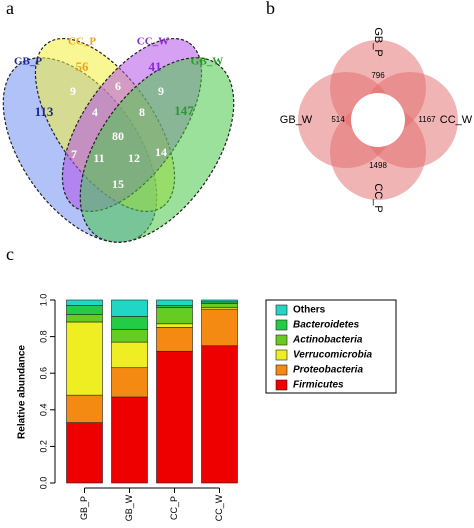  I want to click on y-tick-label: 0.4, so click(43, 410).